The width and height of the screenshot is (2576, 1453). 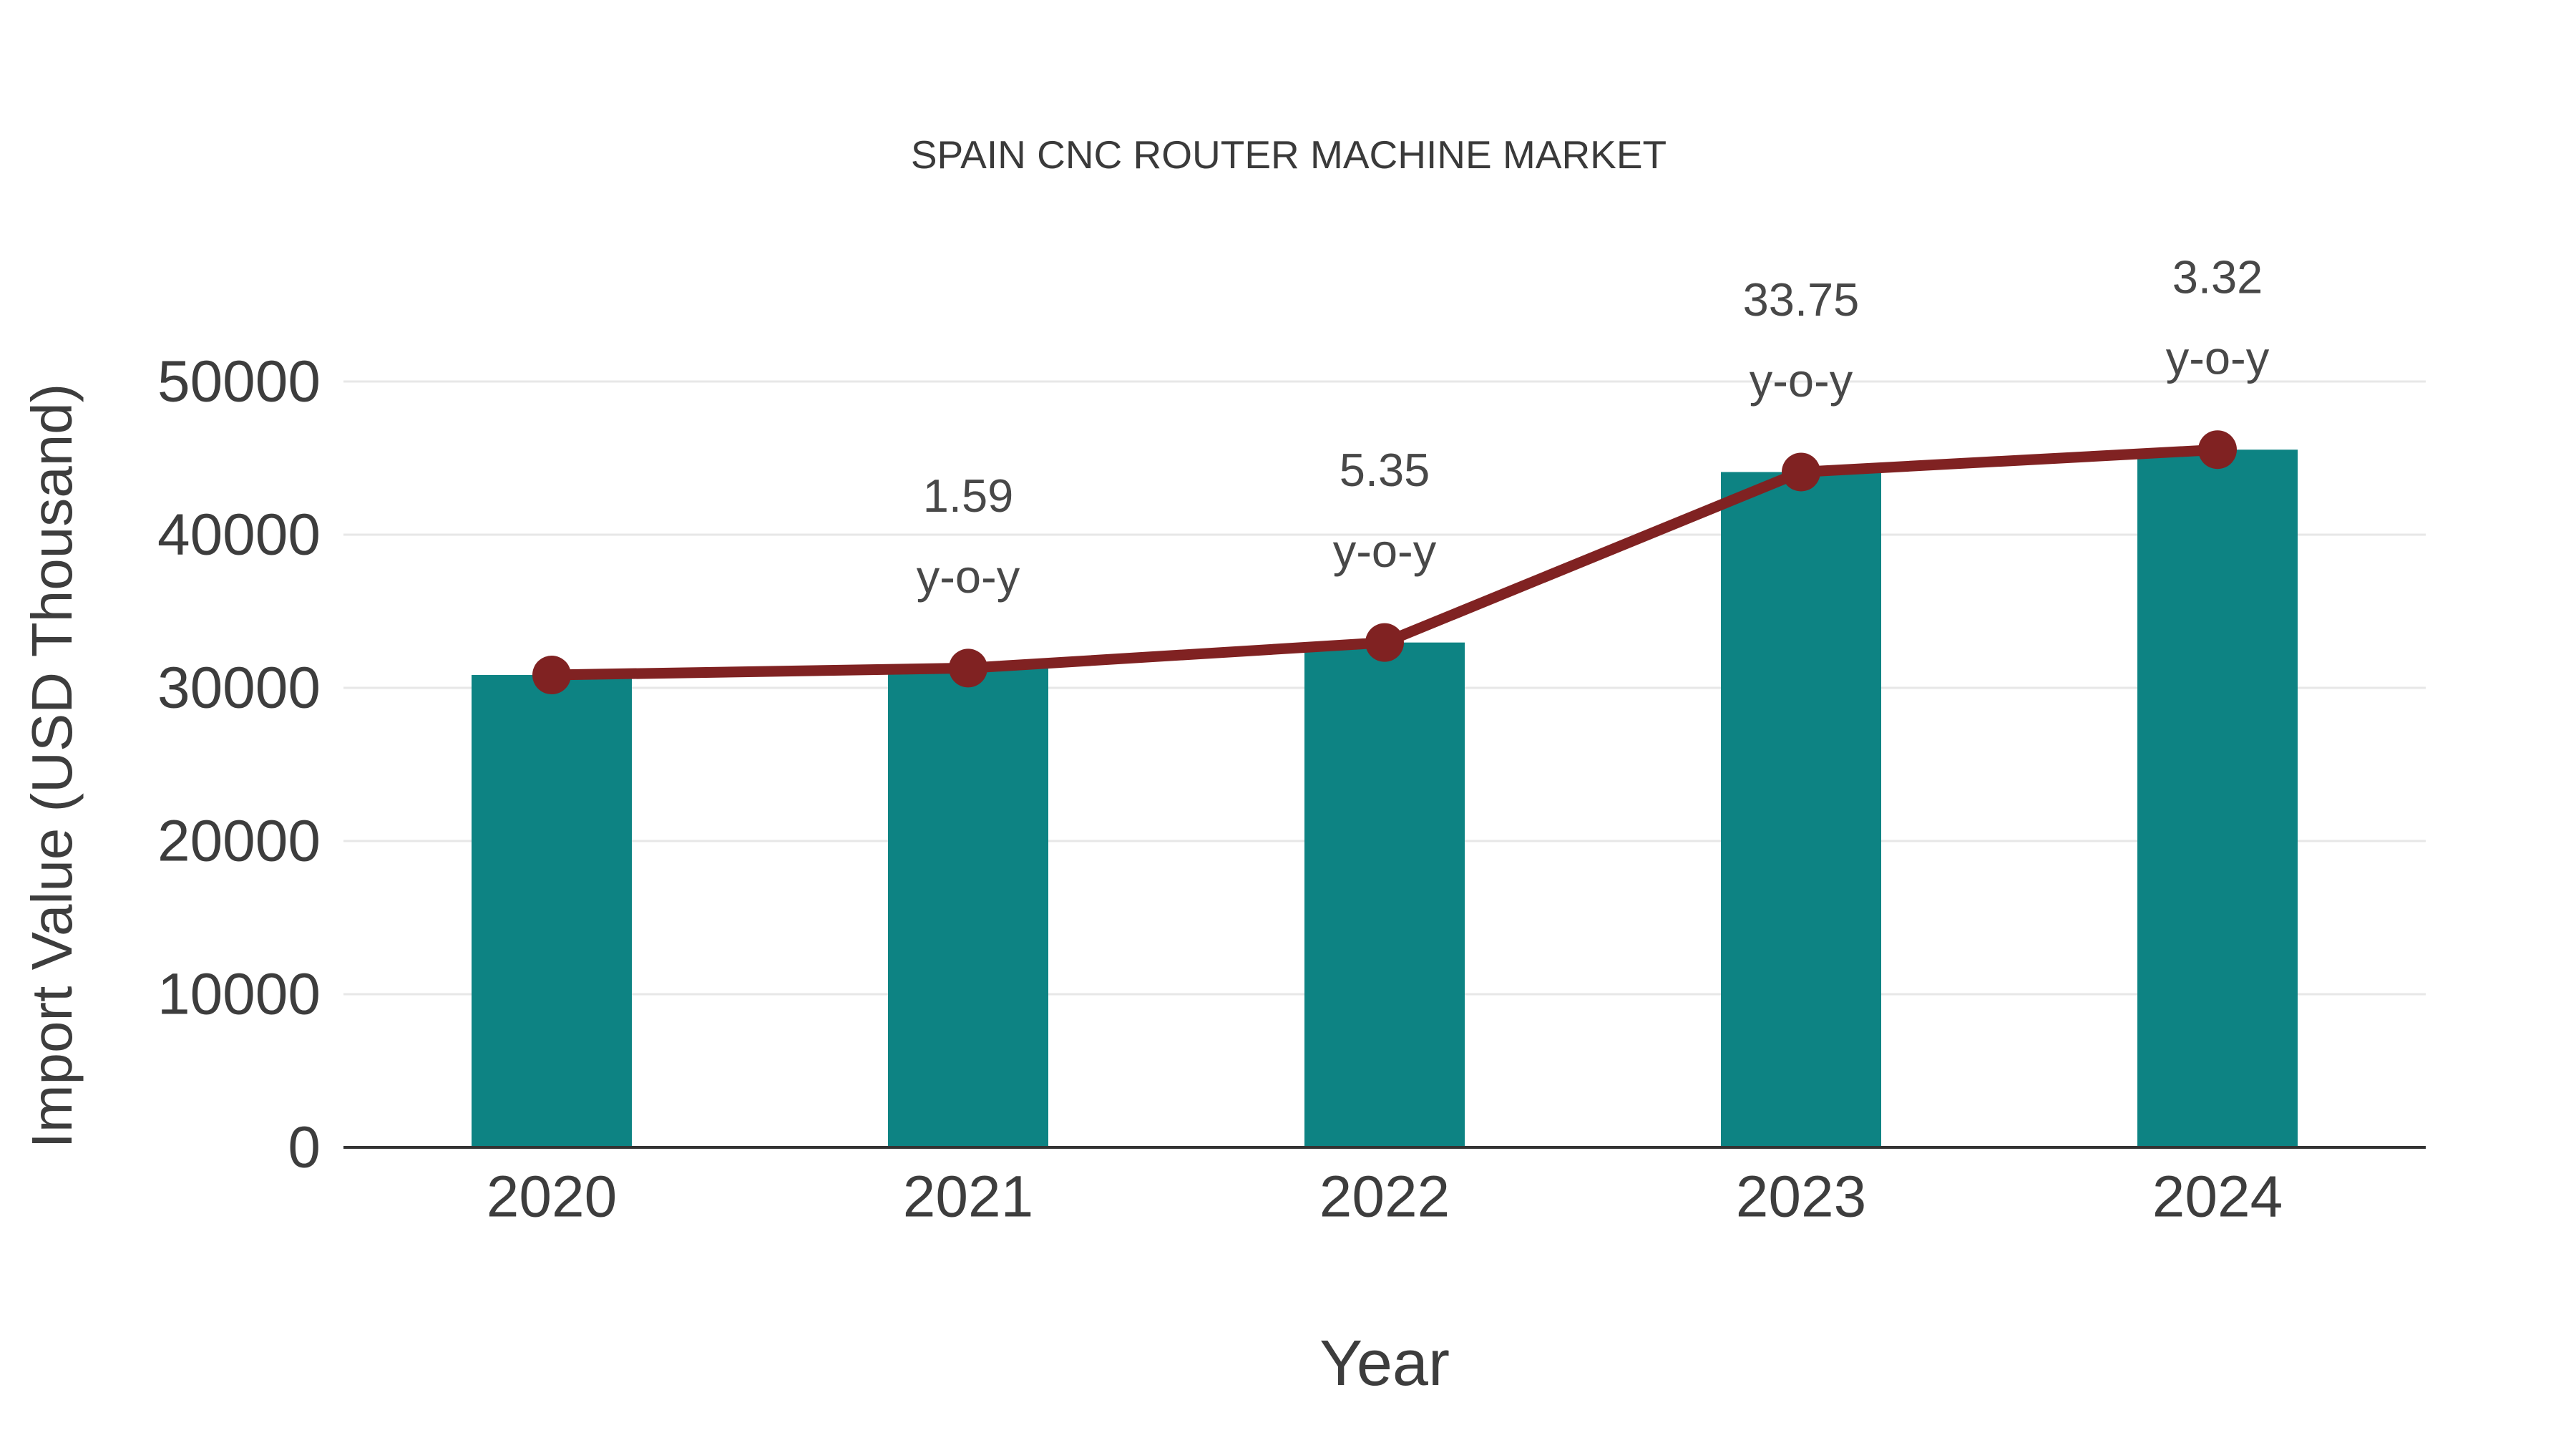 What do you see at coordinates (1801, 299) in the screenshot?
I see `annotation-value-2023: 33.75` at bounding box center [1801, 299].